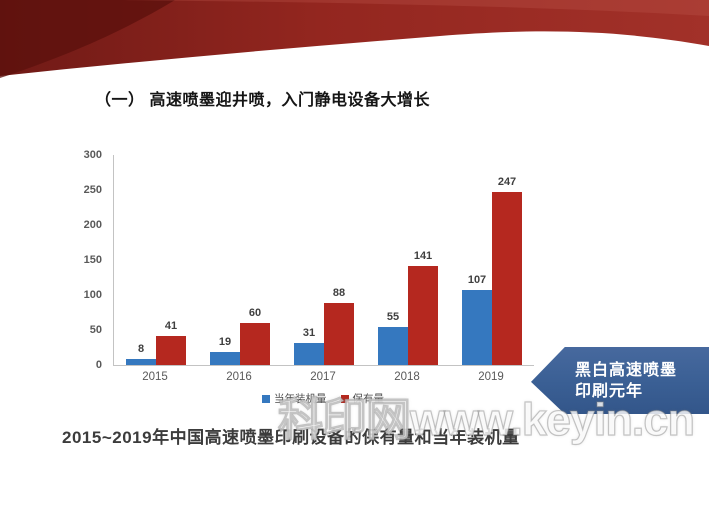  Describe the element at coordinates (414, 8) in the screenshot. I see `ribbon-highlight` at that location.